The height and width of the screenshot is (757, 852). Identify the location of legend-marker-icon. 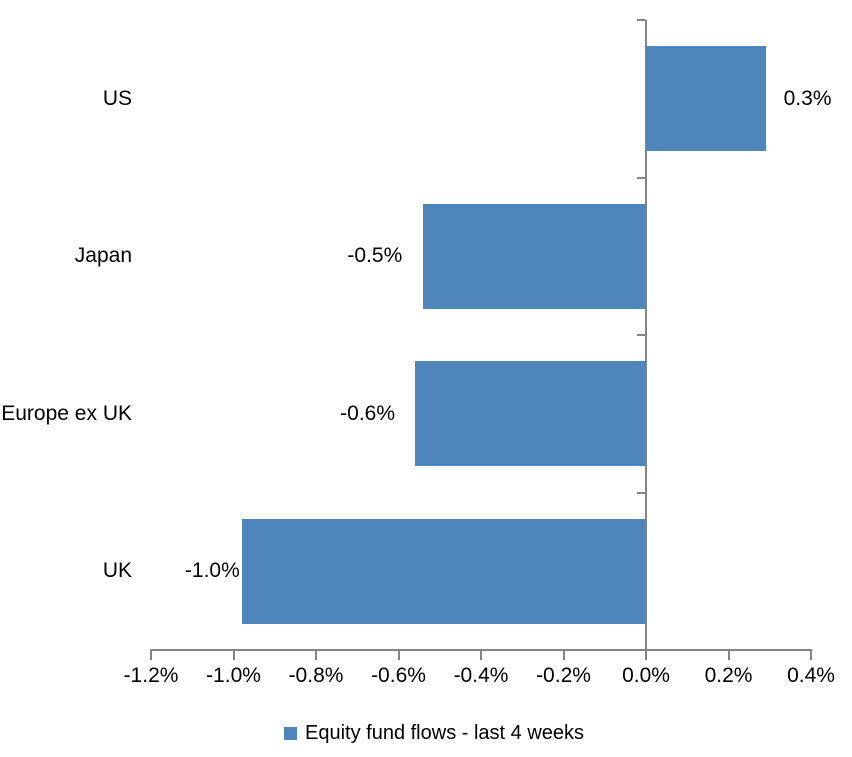
(290, 733).